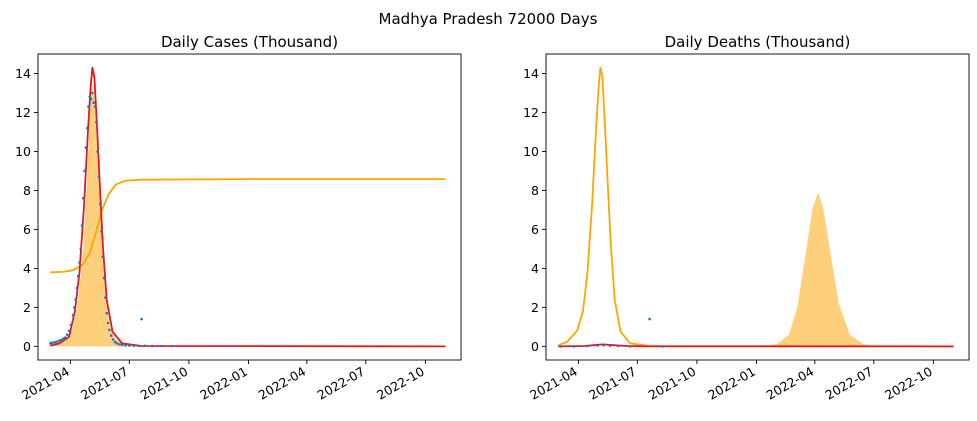  I want to click on cases-y-tick-label-8: 8, so click(27, 190).